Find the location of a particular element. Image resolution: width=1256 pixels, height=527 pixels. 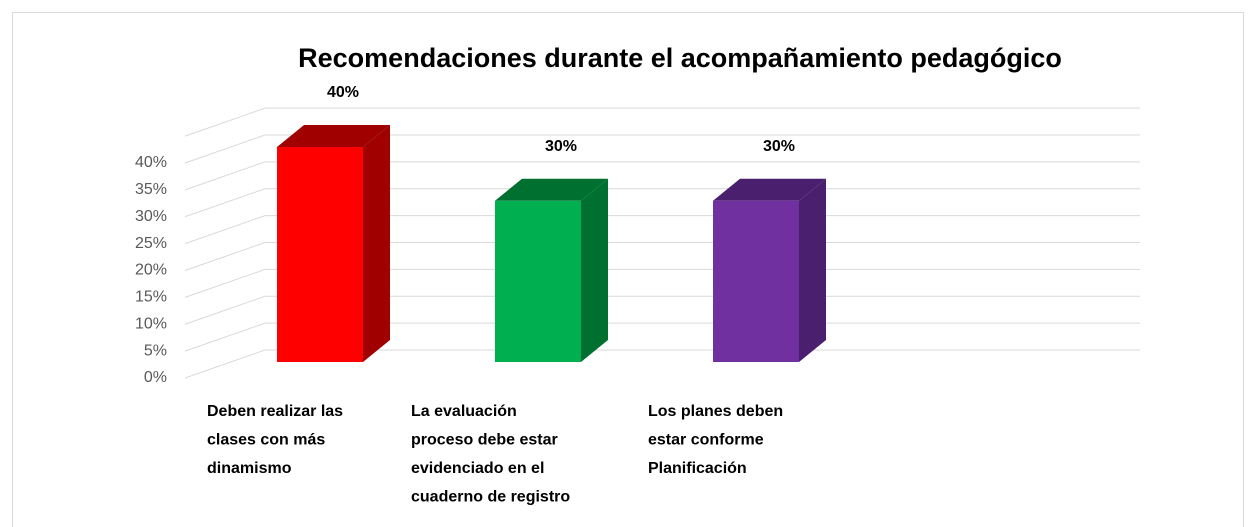

value-label: 40% is located at coordinates (343, 92).